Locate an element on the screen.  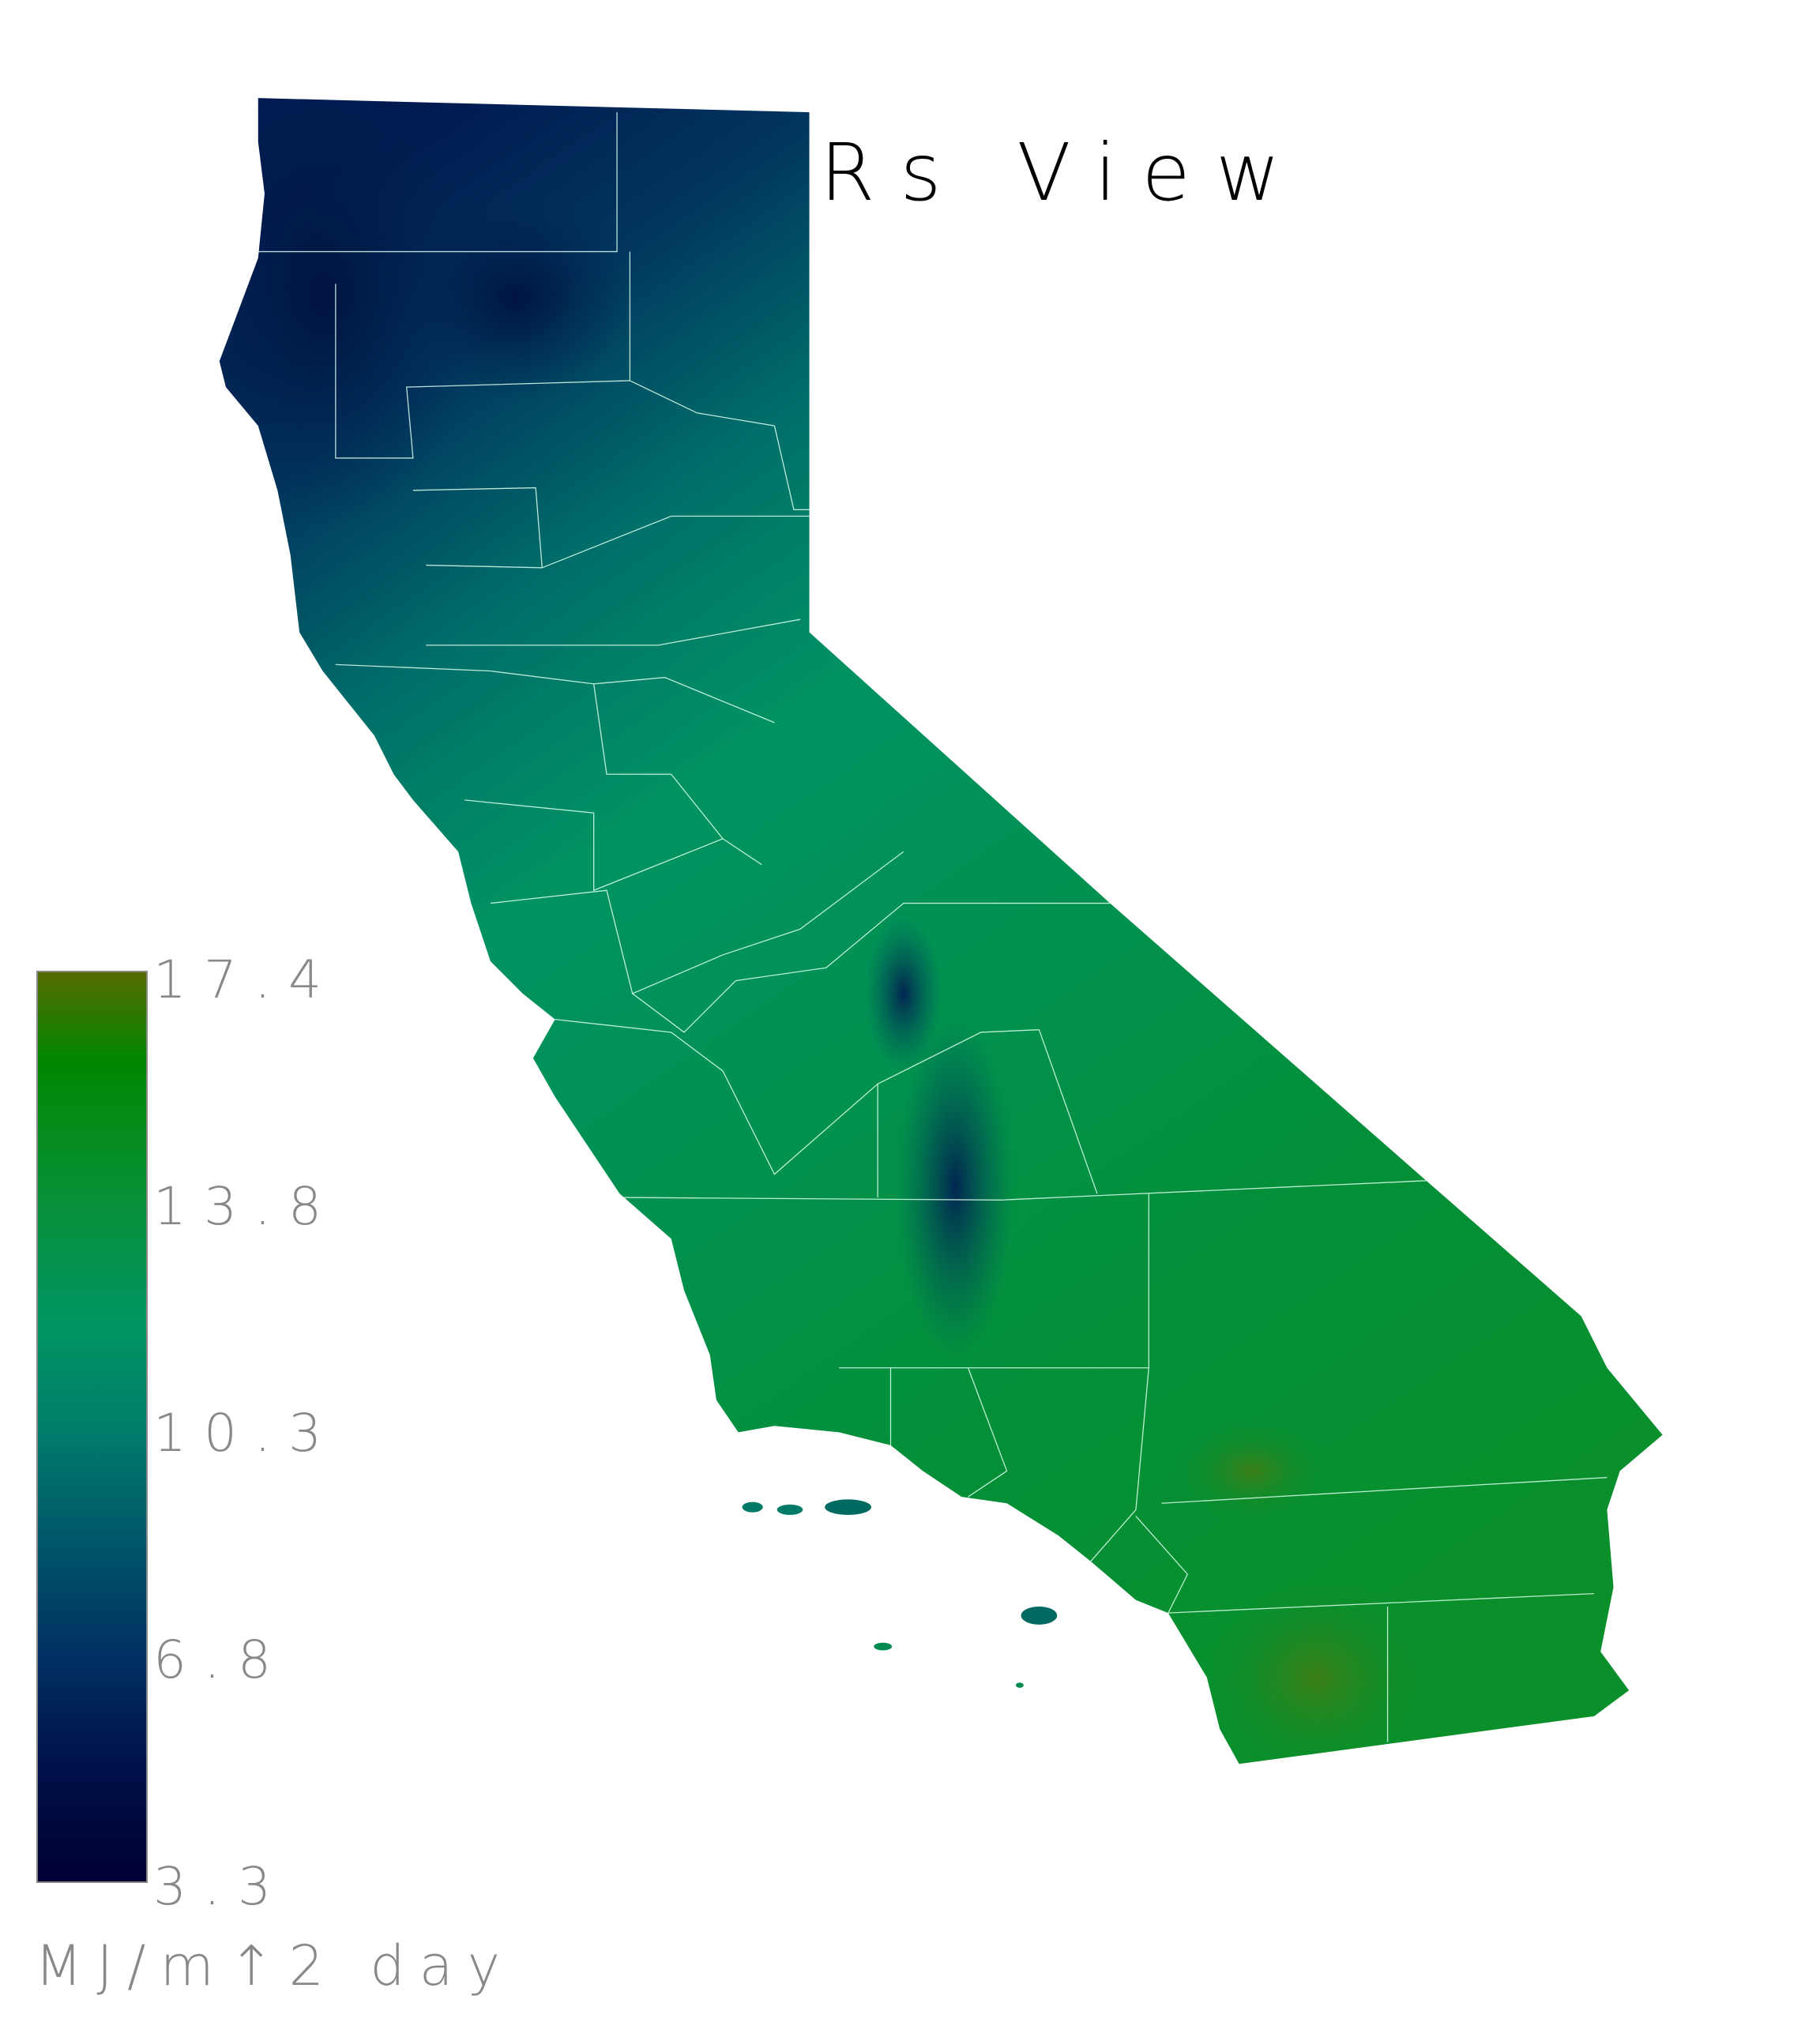
klamath-low-area is located at coordinates (516, 297).